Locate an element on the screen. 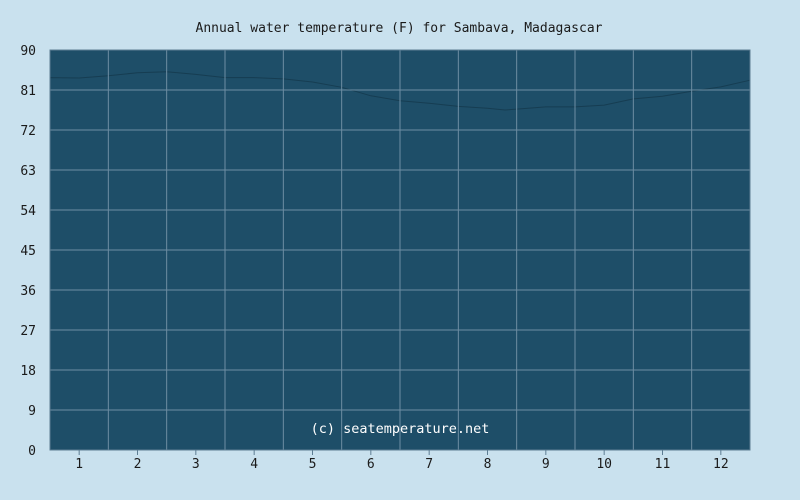 Image resolution: width=800 pixels, height=500 pixels. y-axis: 0 9 18 27 36 45 54 63 72 81 90 is located at coordinates (28, 251).